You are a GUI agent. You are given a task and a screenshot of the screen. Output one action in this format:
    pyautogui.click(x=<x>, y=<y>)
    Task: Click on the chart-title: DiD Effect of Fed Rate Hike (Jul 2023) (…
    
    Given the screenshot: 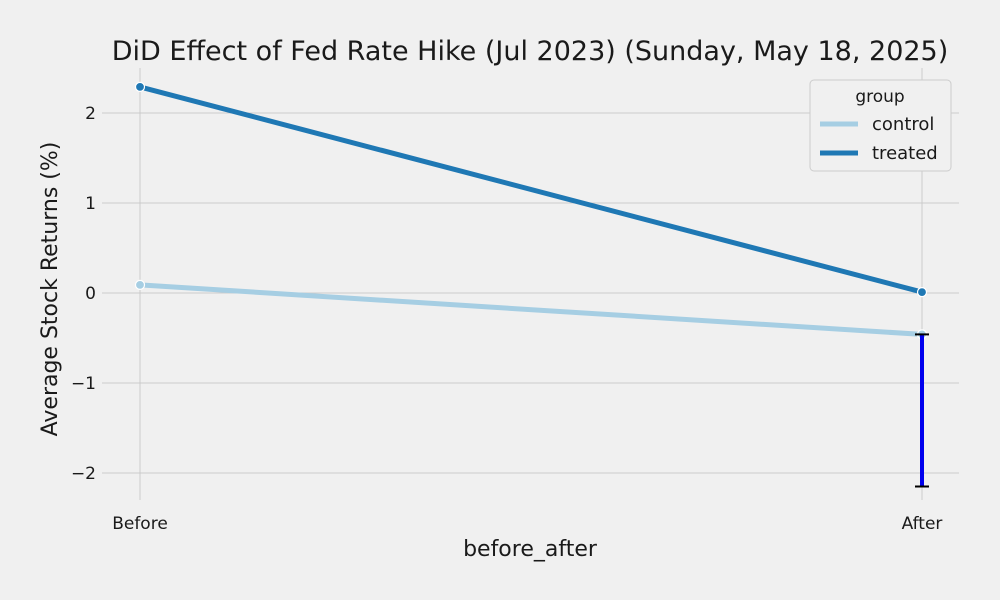 What is the action you would take?
    pyautogui.click(x=530, y=51)
    